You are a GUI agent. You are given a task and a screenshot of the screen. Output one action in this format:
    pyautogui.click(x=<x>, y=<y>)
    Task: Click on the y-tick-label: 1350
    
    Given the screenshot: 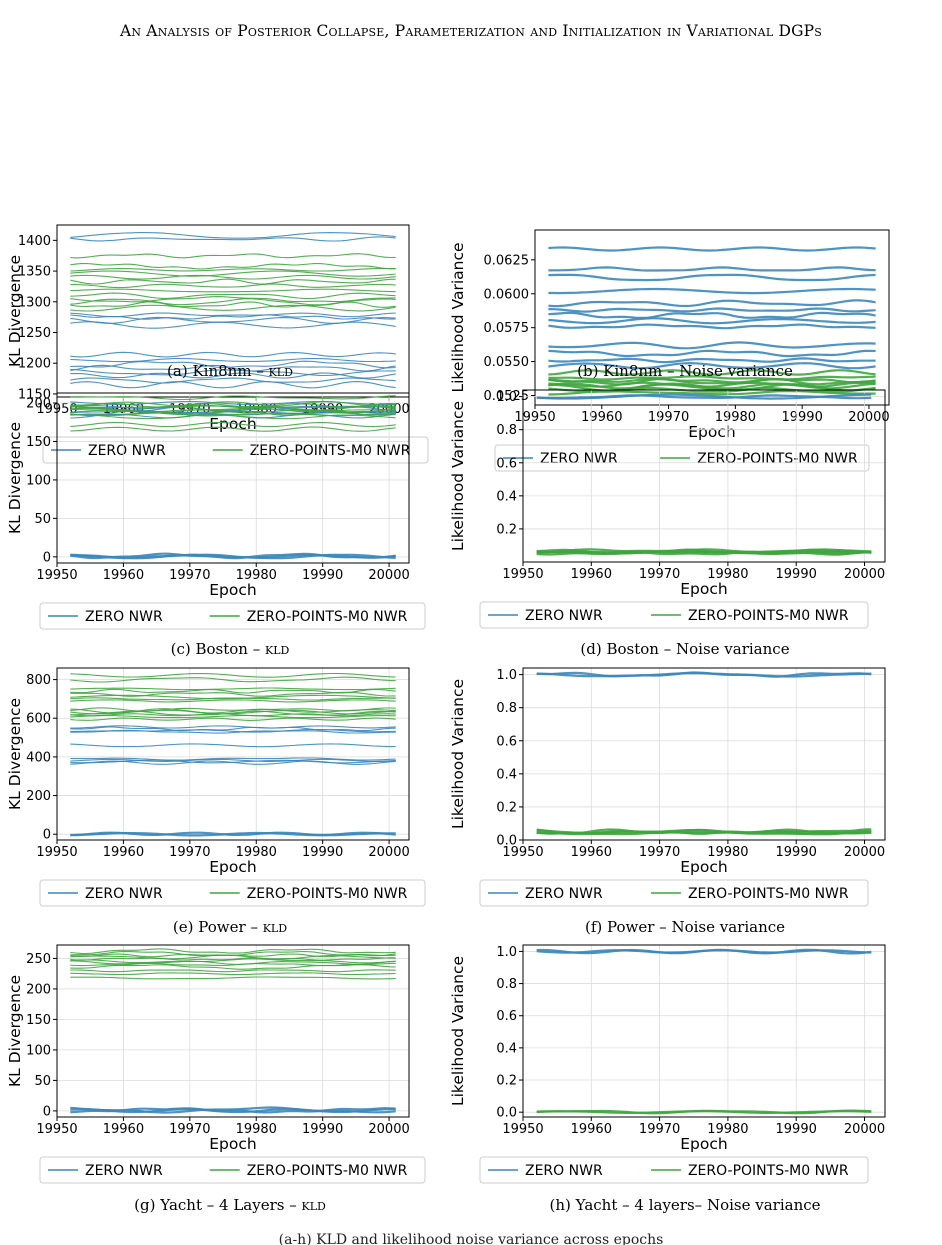 What is the action you would take?
    pyautogui.click(x=34, y=272)
    